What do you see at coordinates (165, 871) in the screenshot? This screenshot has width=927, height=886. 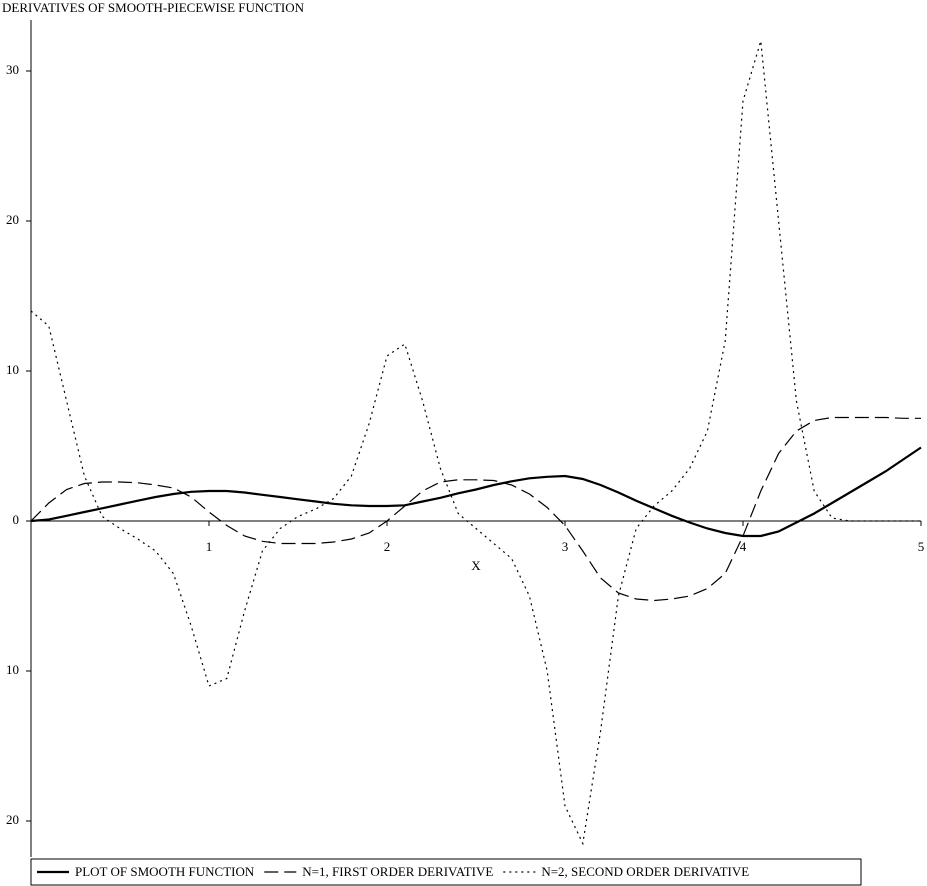 I see `legend-label: PLOT OF SMOOTH FUNCTION` at bounding box center [165, 871].